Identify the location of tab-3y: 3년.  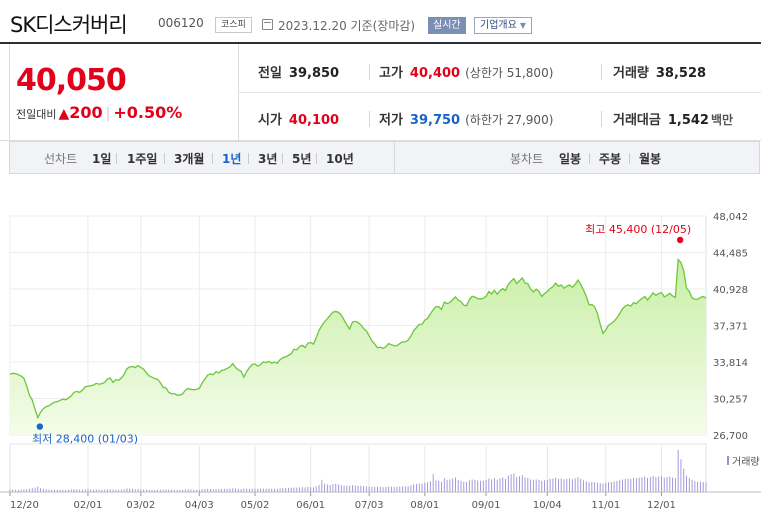
(268, 159).